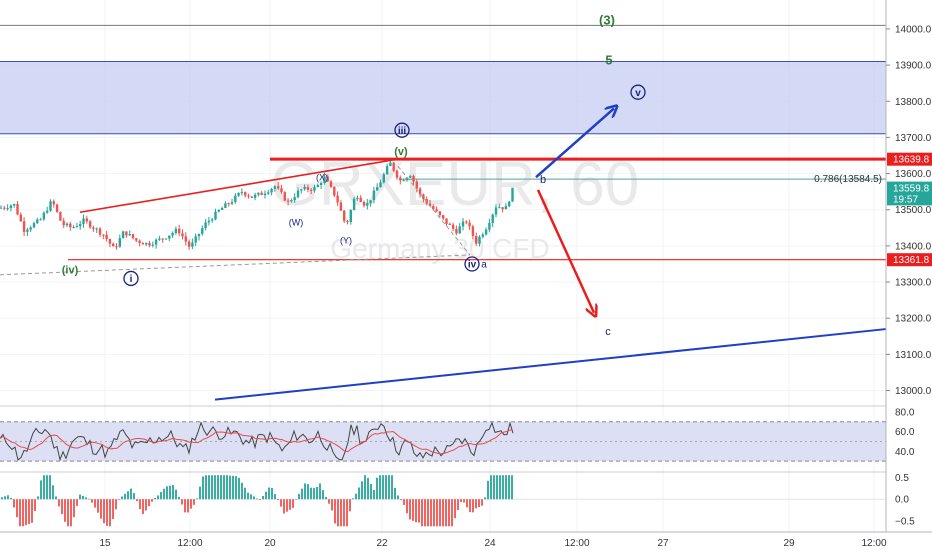 The height and width of the screenshot is (550, 932). I want to click on time-tick-label-4: 24, so click(490, 543).